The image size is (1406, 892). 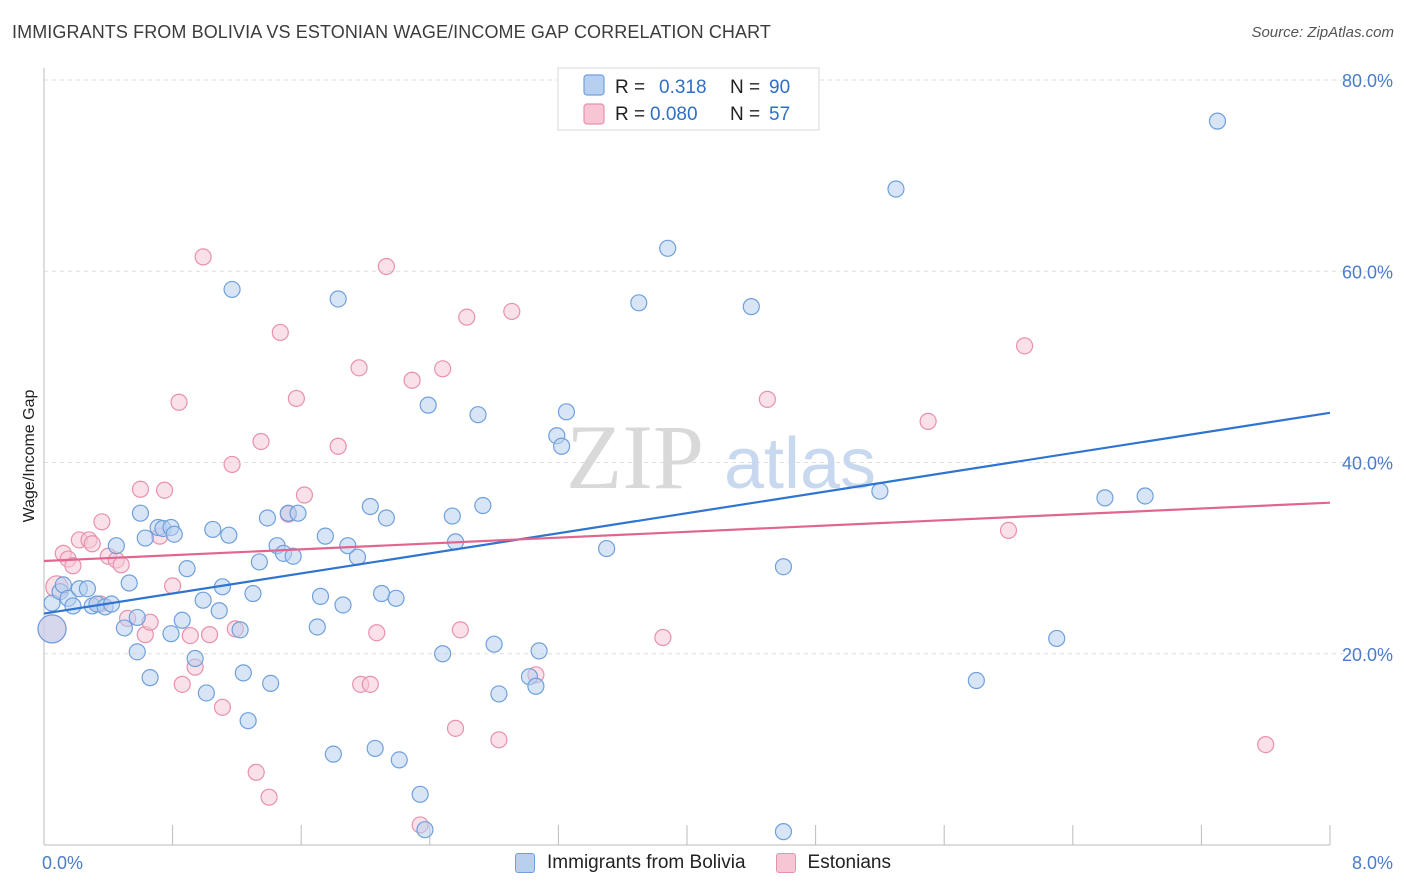 What do you see at coordinates (630, 87) in the screenshot?
I see `legend-r-label-1: R =` at bounding box center [630, 87].